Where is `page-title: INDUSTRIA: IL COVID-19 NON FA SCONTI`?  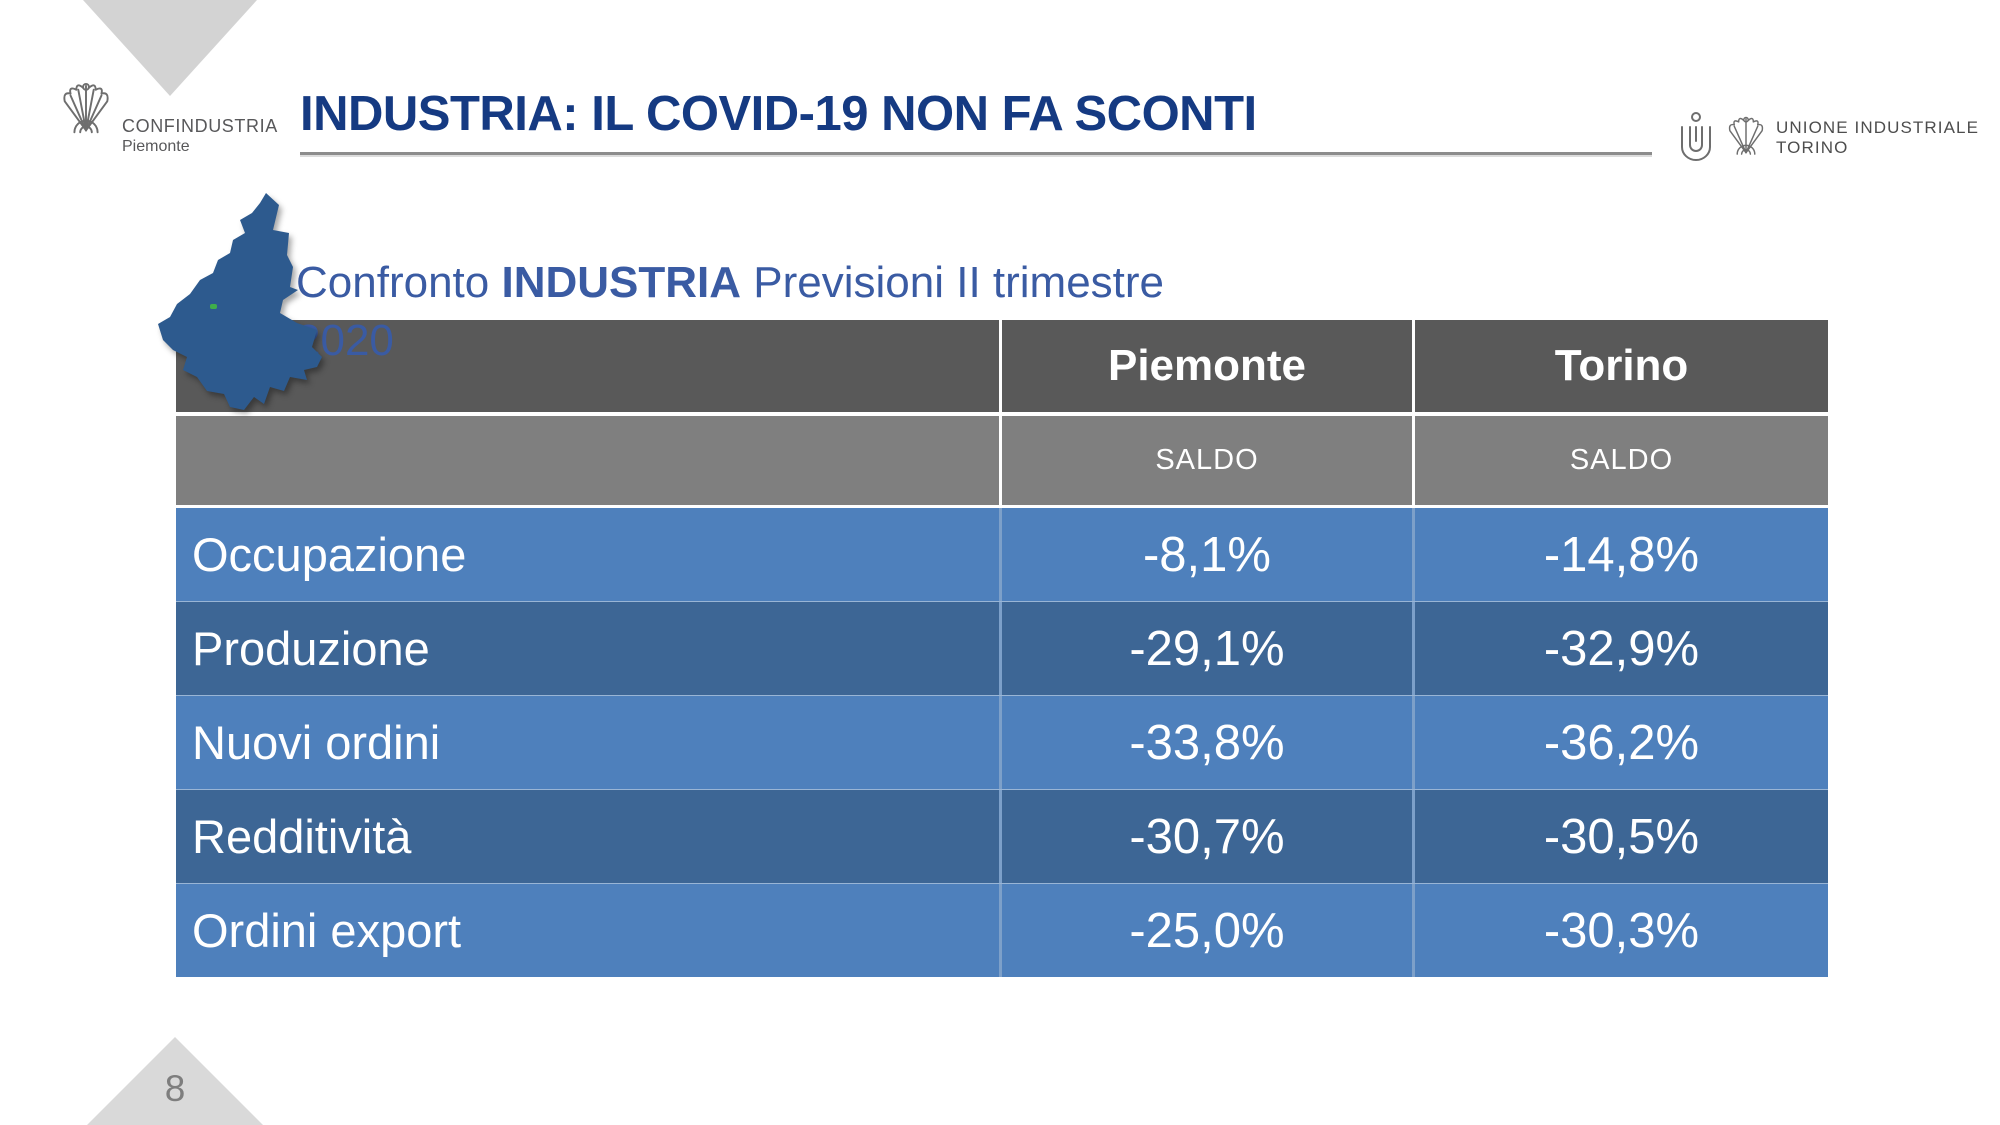 page-title: INDUSTRIA: IL COVID-19 NON FA SCONTI is located at coordinates (778, 114).